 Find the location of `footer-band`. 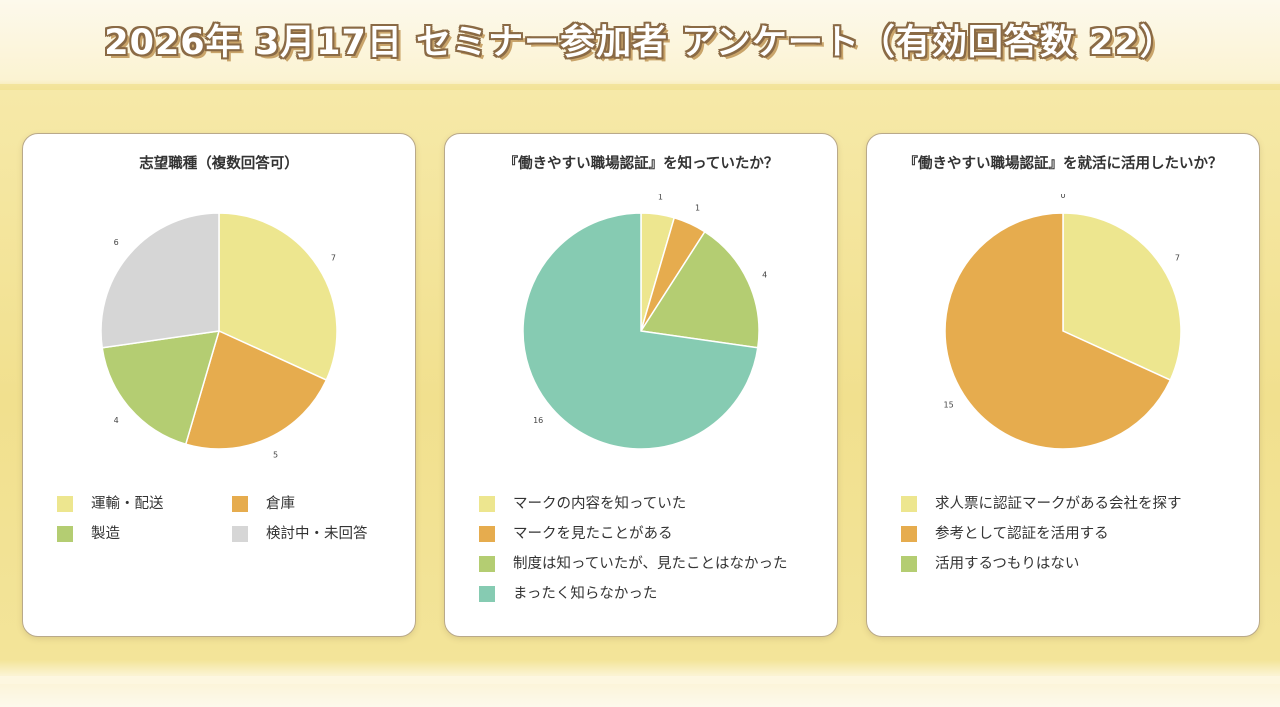

footer-band is located at coordinates (640, 680).